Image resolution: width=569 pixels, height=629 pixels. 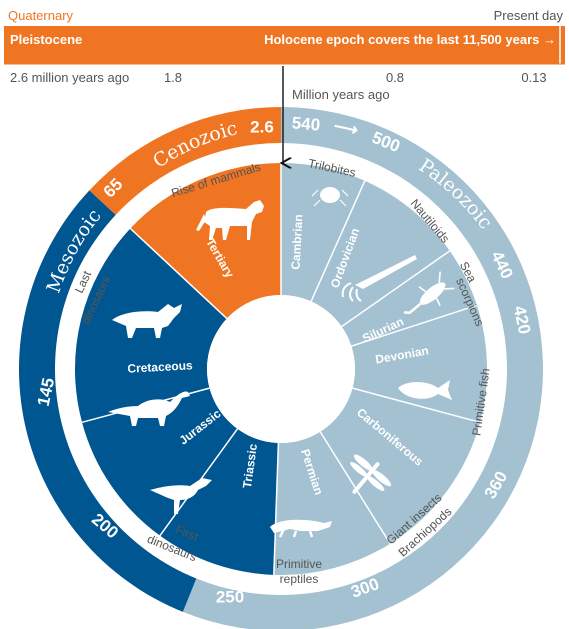 I want to click on cambrian-sector, so click(x=323, y=232).